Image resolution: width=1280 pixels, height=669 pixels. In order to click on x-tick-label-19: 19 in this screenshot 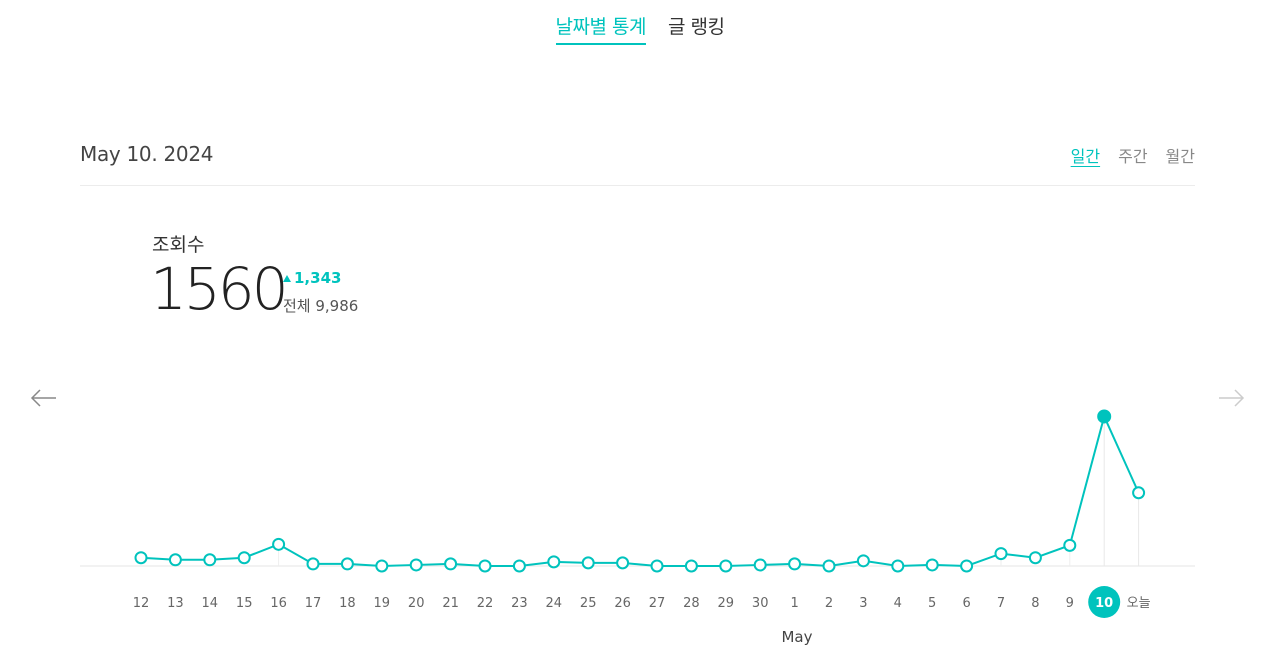, I will do `click(382, 603)`.